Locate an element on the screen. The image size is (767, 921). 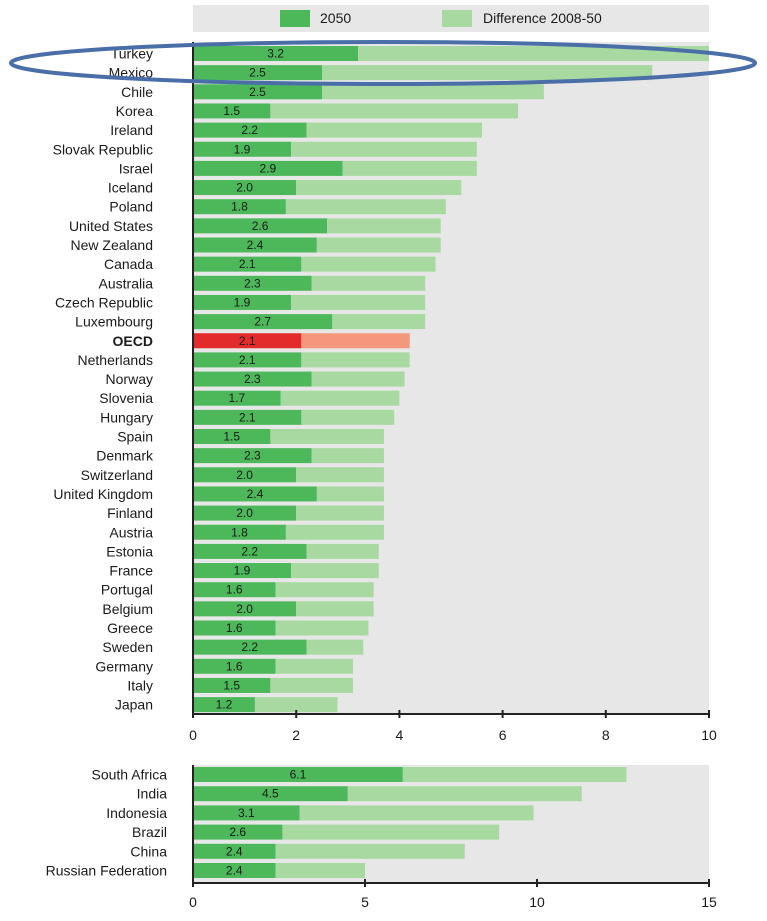
emerging-x-tick-label-15: 15 is located at coordinates (709, 902).